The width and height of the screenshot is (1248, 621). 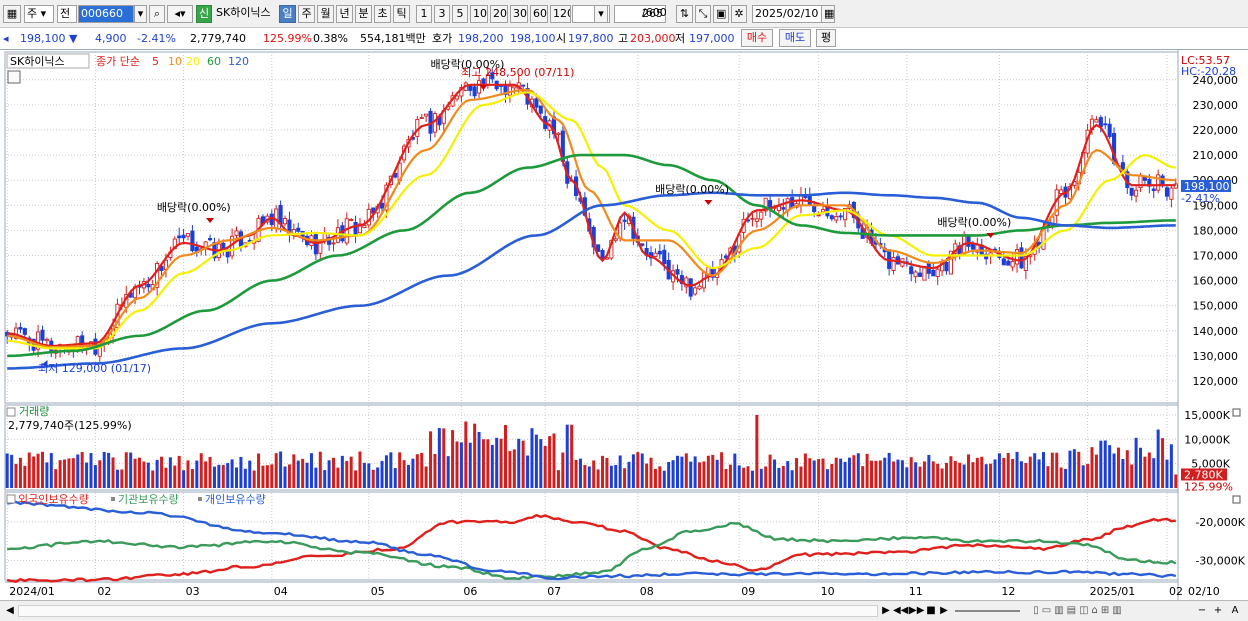 What do you see at coordinates (987, 611) in the screenshot?
I see `zoom-slider` at bounding box center [987, 611].